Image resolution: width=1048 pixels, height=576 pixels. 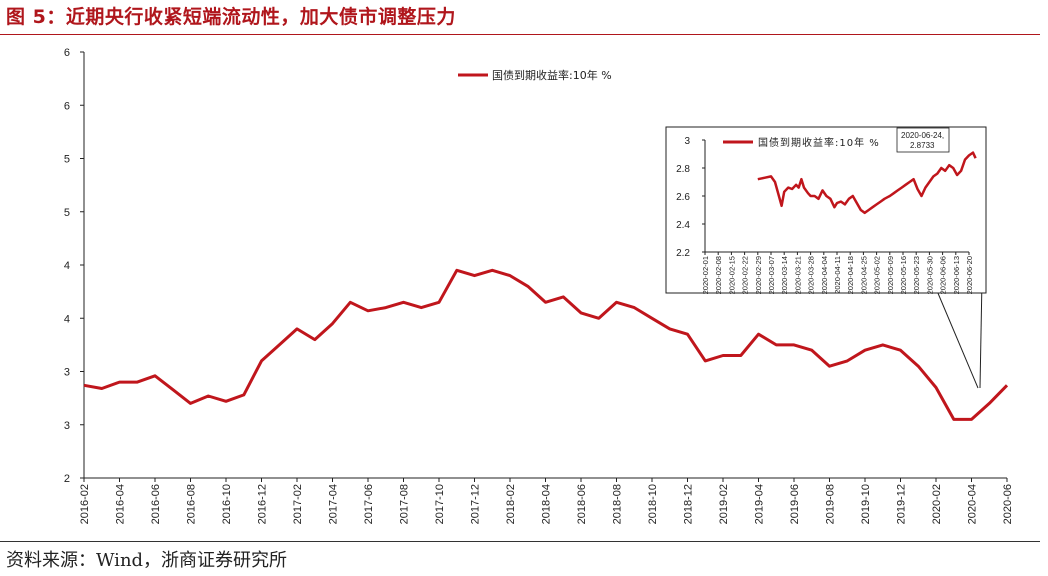 What do you see at coordinates (922, 135) in the screenshot?
I see `annotation-date: 2020-06-24,` at bounding box center [922, 135].